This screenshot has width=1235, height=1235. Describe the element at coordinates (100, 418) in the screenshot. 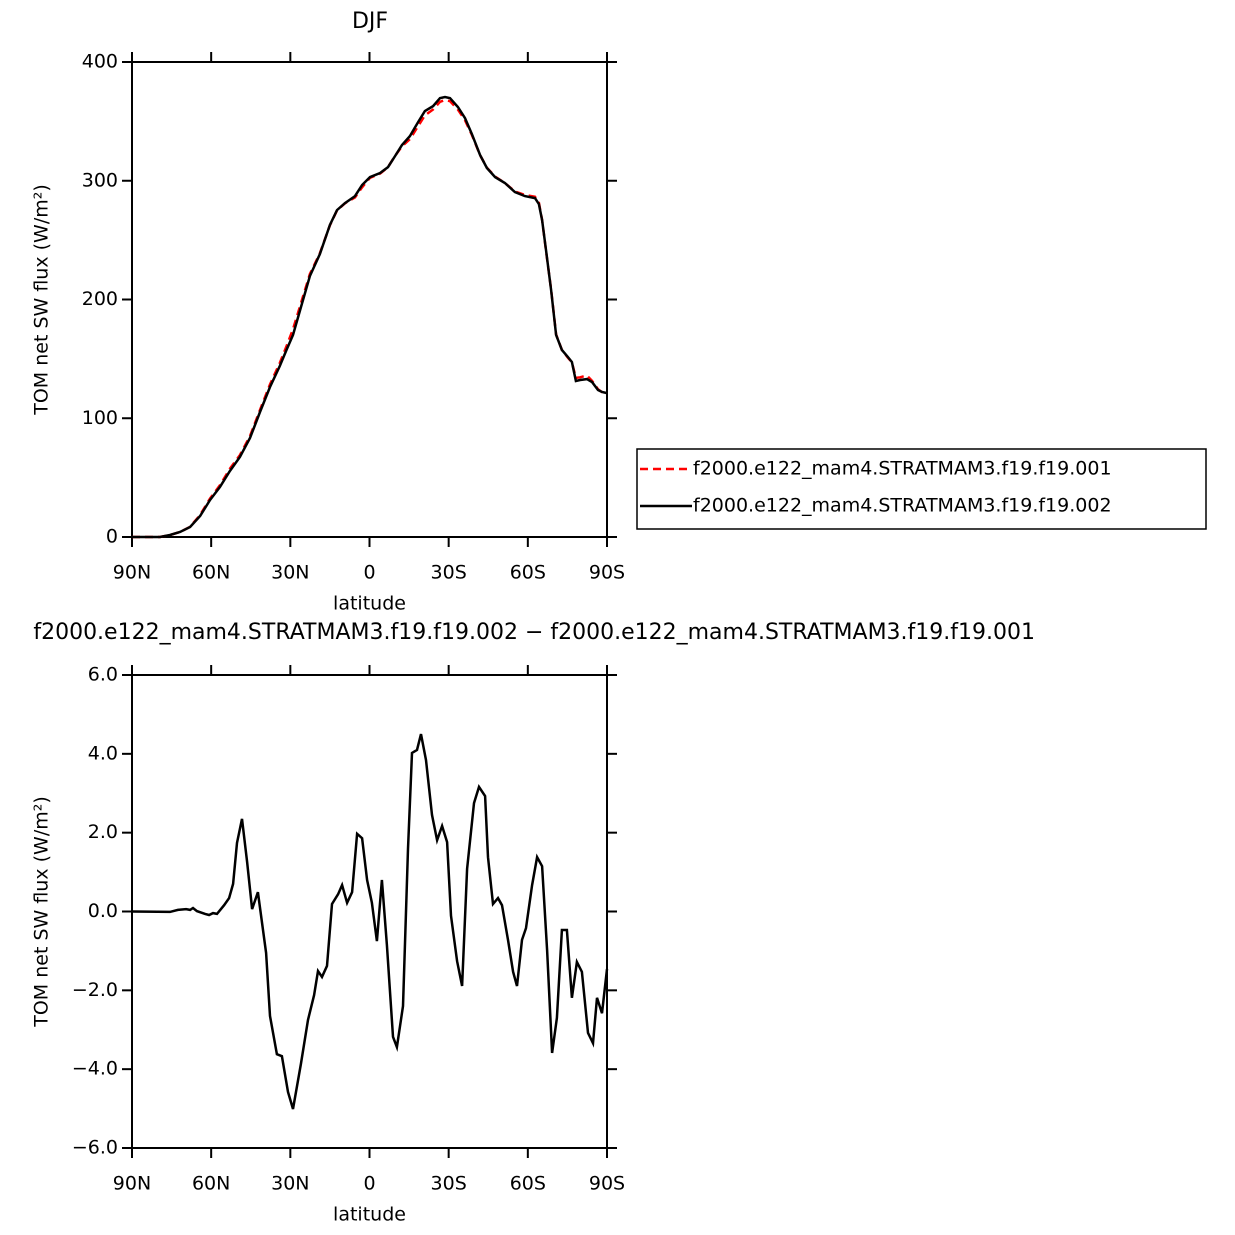

I see `y-tick-label: 100` at that location.